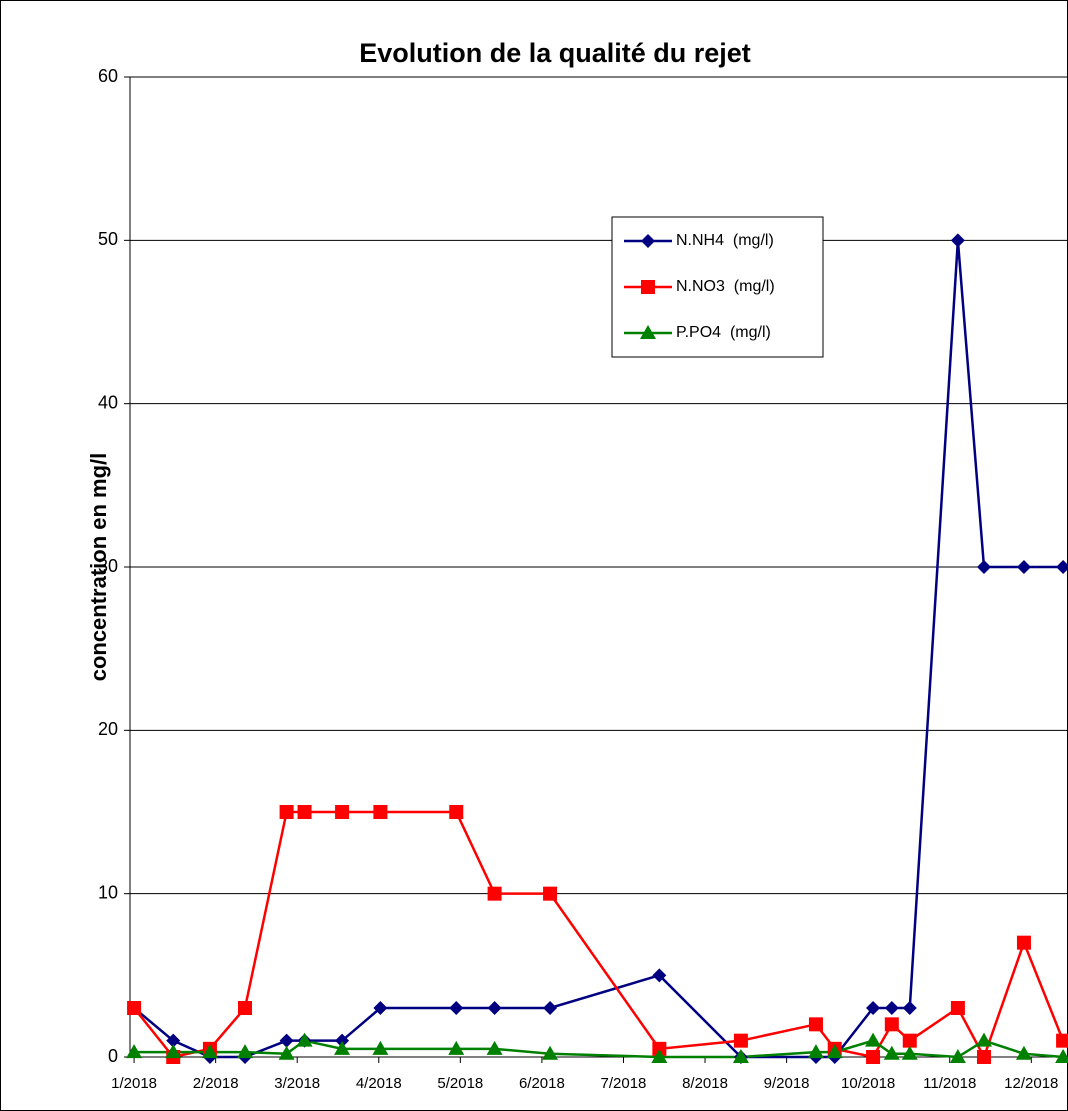 The height and width of the screenshot is (1111, 1068). Describe the element at coordinates (868, 1083) in the screenshot. I see `x-tick-label: 10/2018` at that location.